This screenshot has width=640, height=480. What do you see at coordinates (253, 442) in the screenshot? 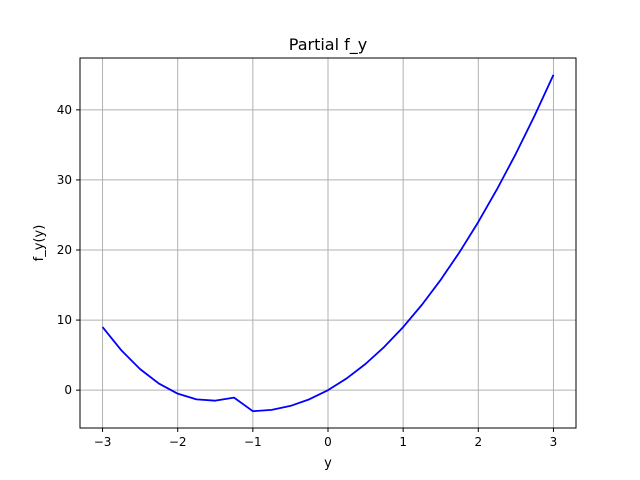
I see `x-tick-label: −1` at bounding box center [253, 442].